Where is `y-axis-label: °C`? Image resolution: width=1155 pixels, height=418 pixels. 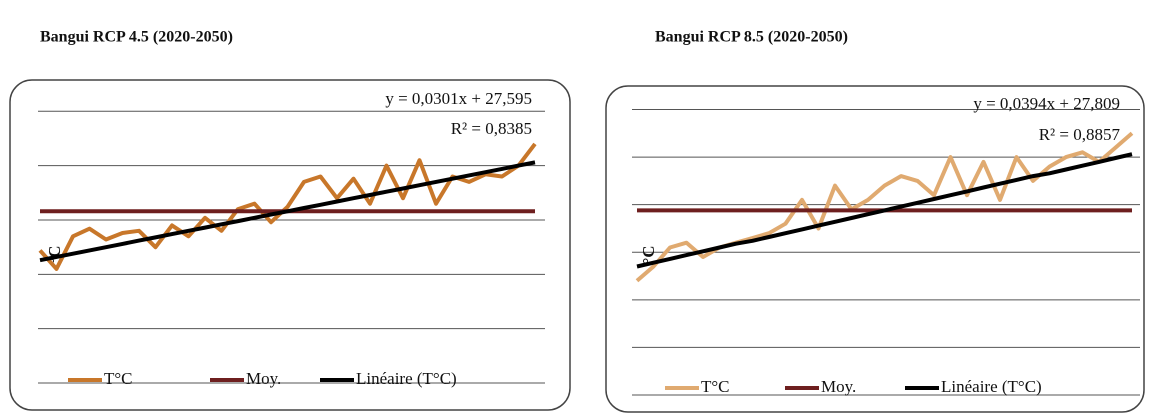 y-axis-label: °C is located at coordinates (648, 254).